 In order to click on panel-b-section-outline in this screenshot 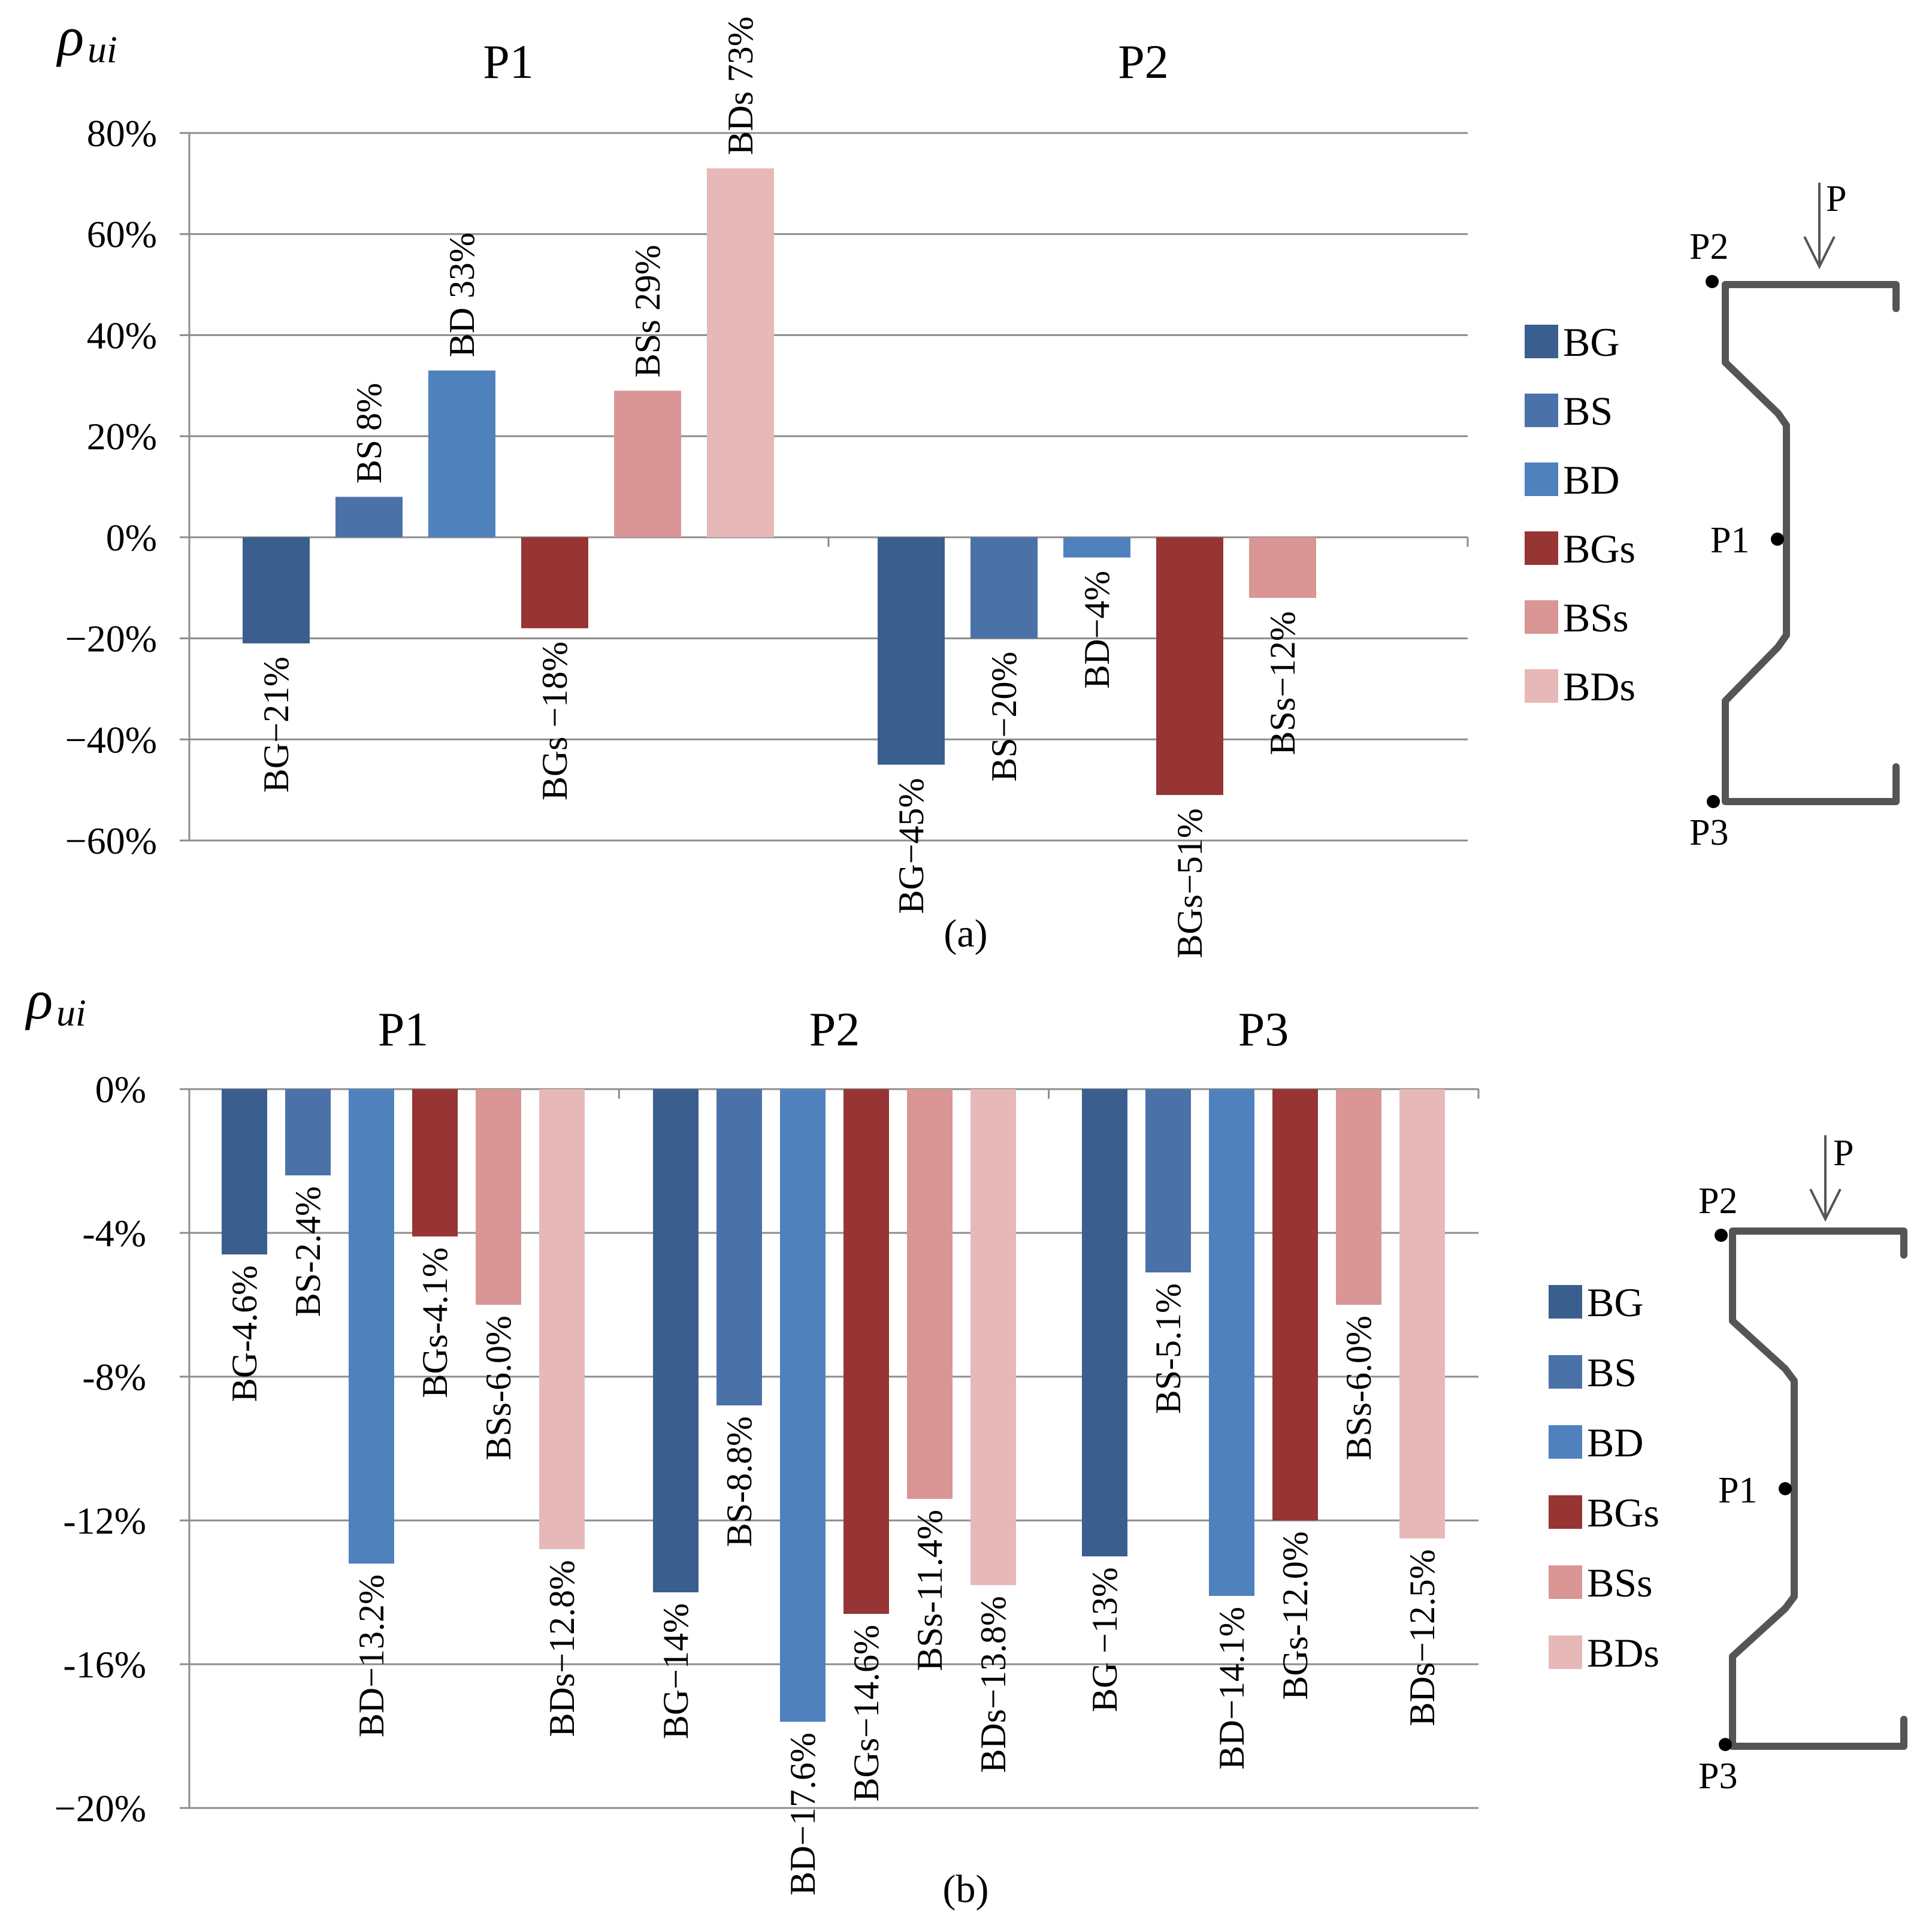, I will do `click(1818, 1488)`.